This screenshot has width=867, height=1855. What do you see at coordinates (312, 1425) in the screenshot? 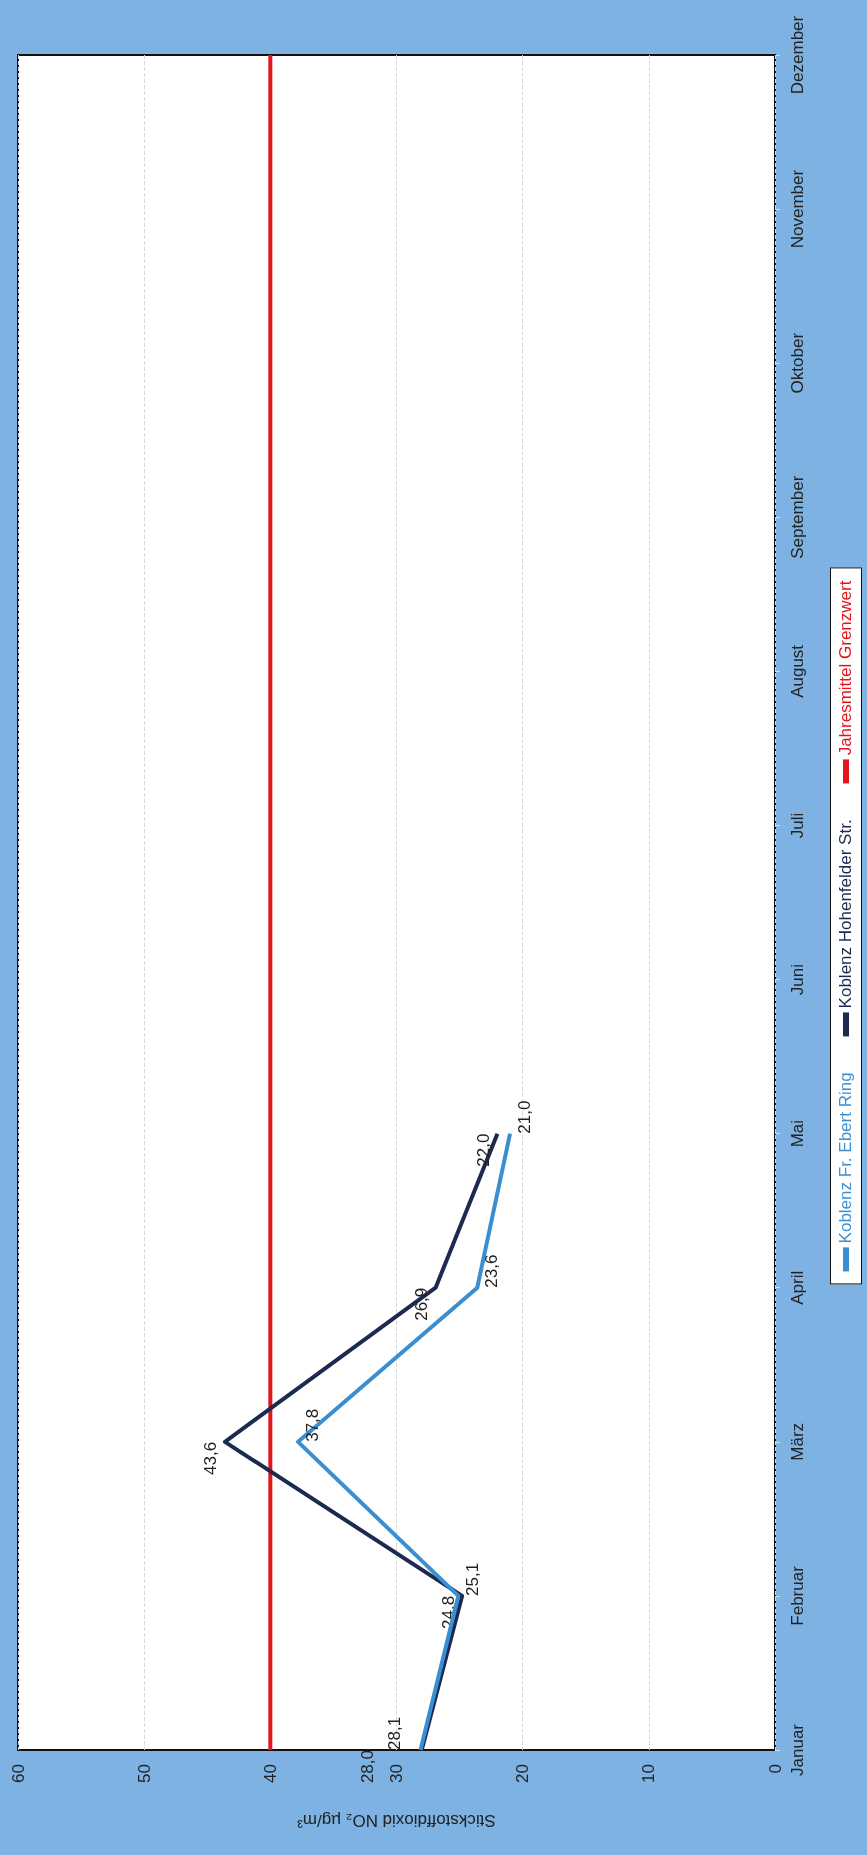
I see `data-label: 37,8` at bounding box center [312, 1425].